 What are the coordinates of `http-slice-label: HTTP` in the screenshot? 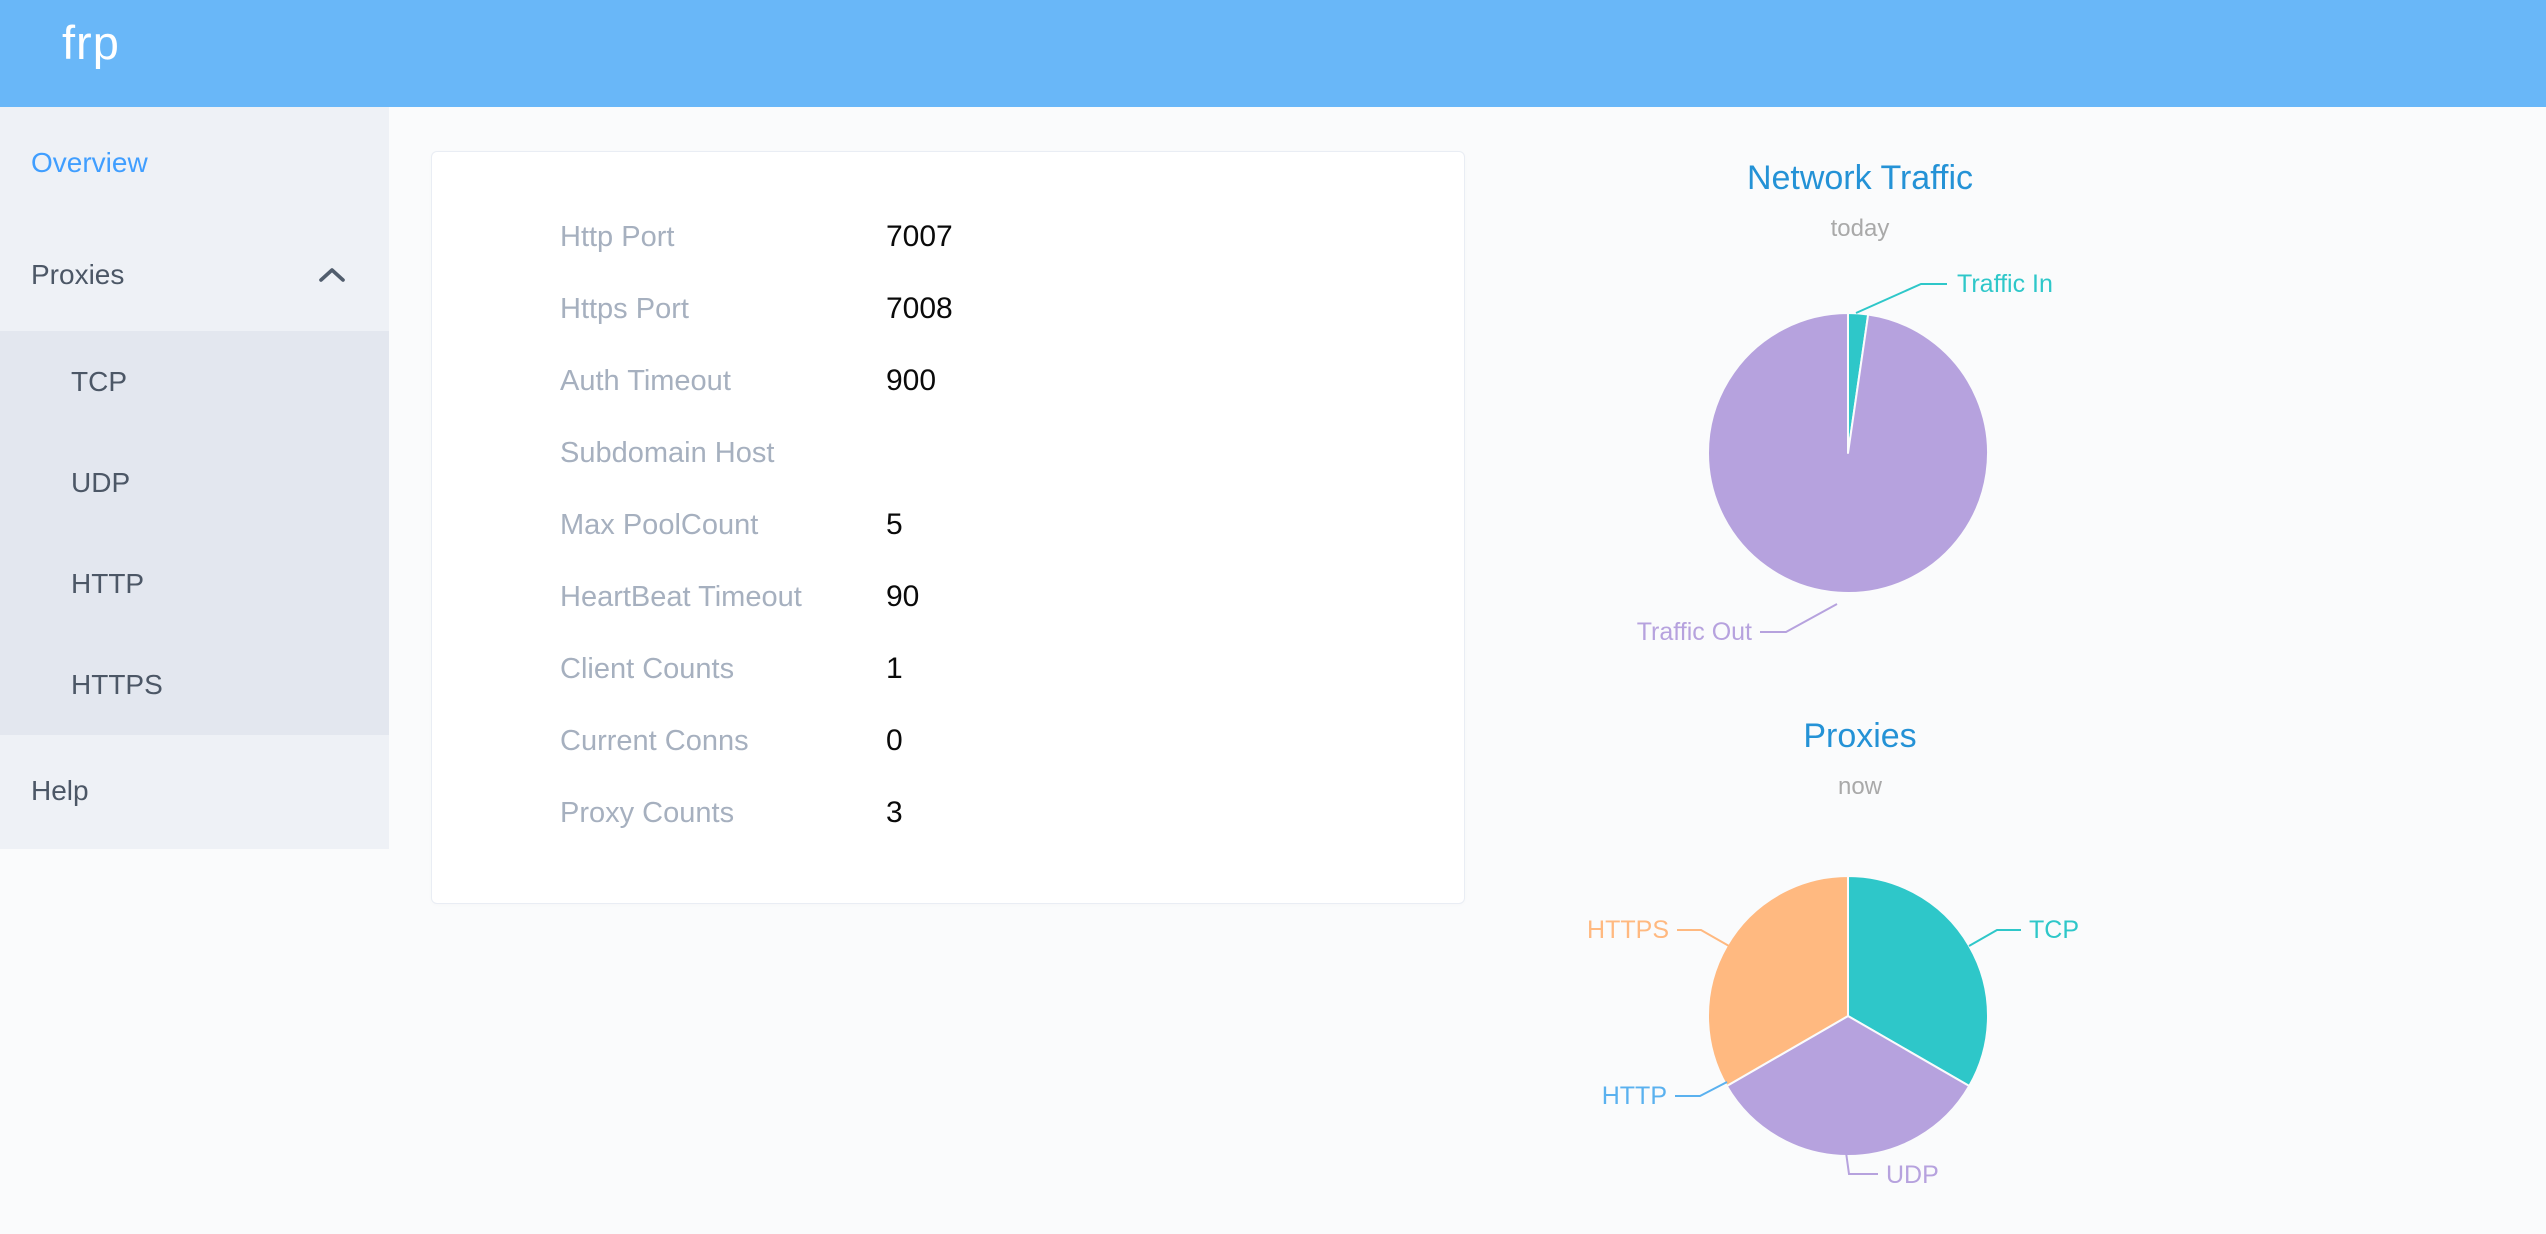 It's located at (1634, 1096).